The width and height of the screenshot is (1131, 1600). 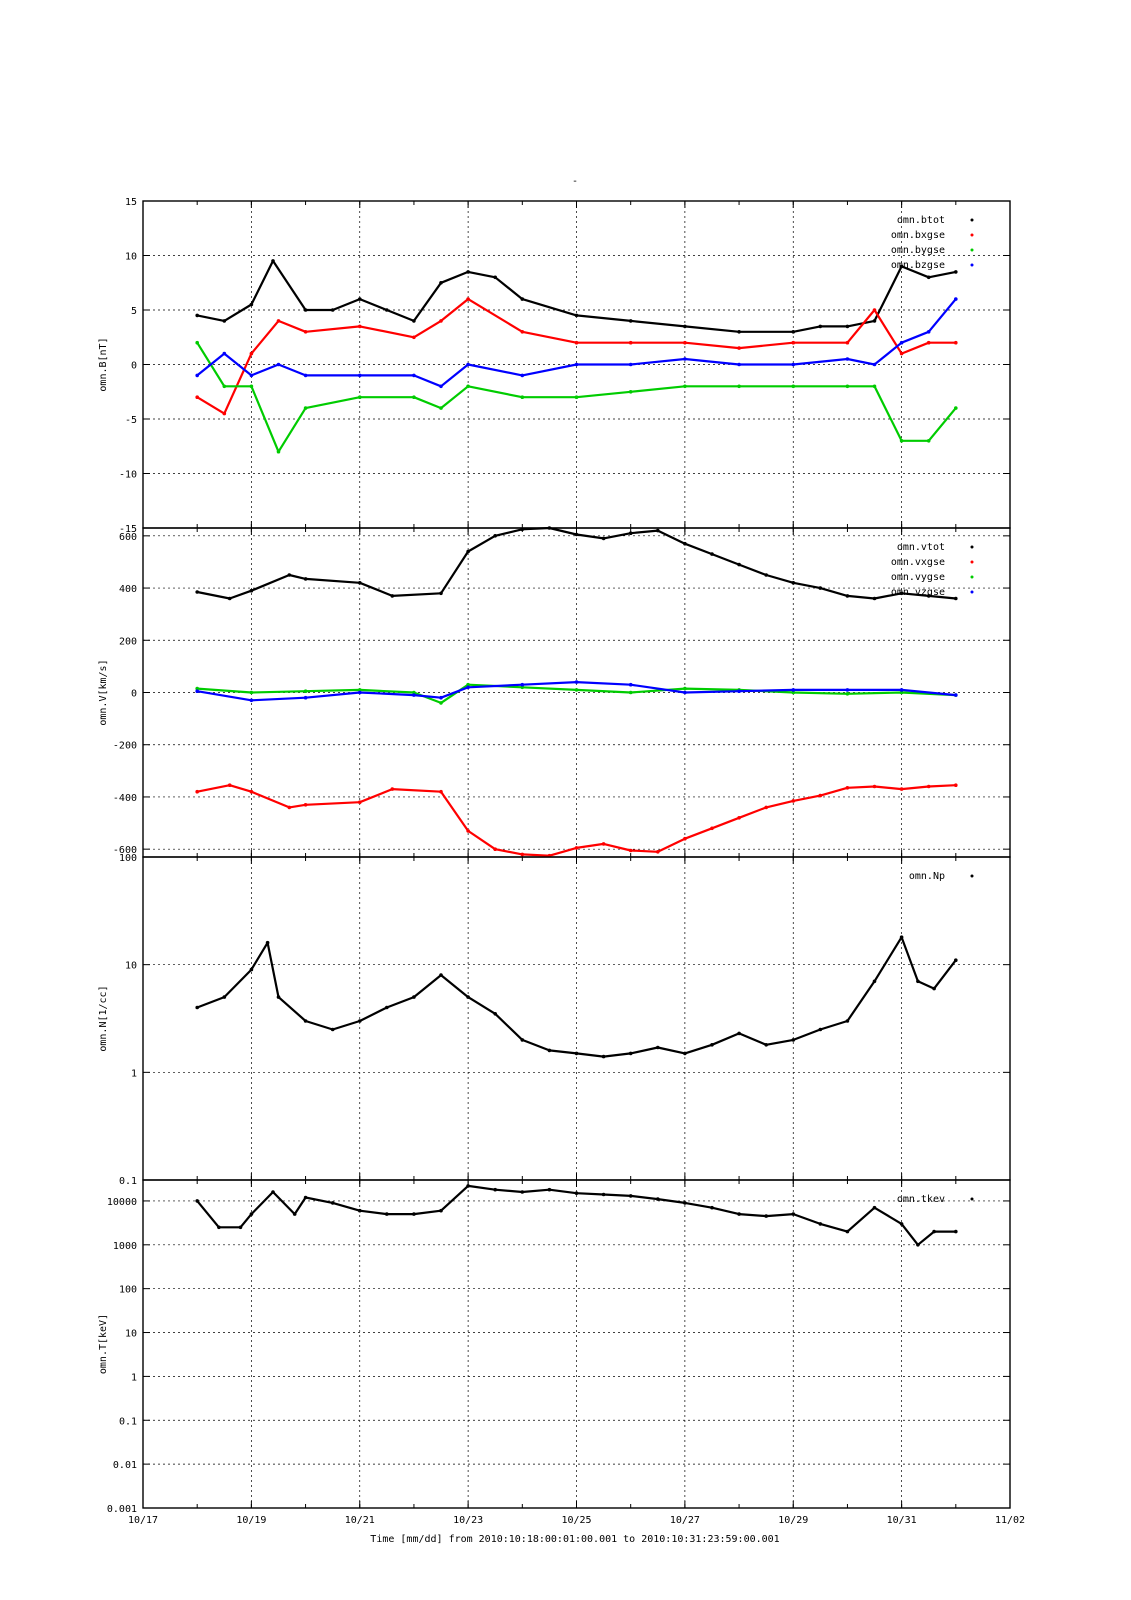 I want to click on y-tick-label: -600, so click(x=125, y=850).